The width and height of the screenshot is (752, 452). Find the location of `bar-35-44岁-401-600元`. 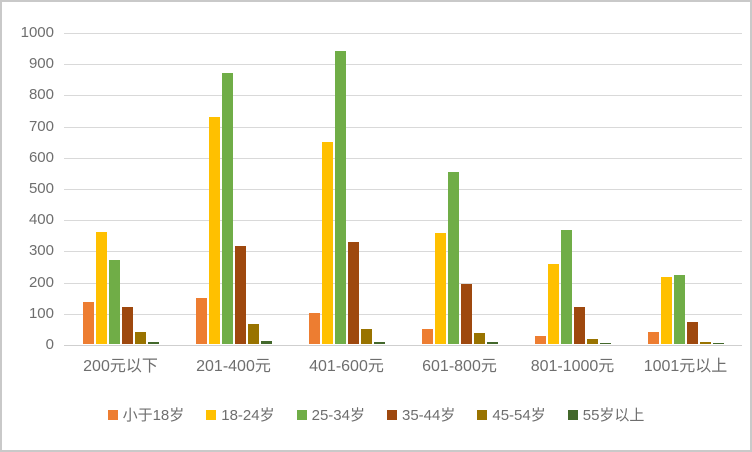

bar-35-44岁-401-600元 is located at coordinates (353, 292).